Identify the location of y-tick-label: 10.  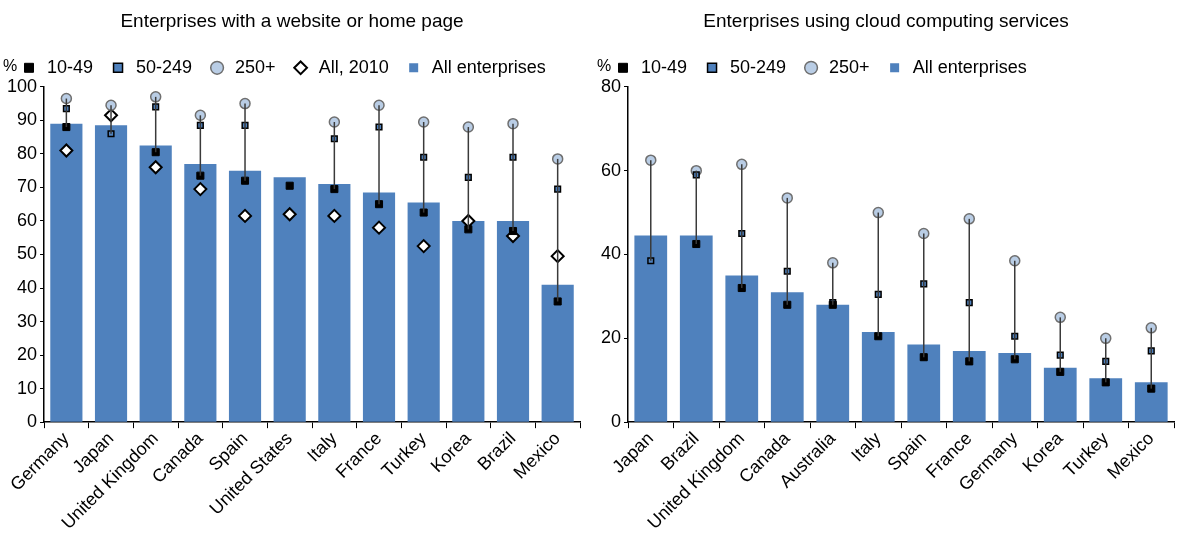
(27, 387).